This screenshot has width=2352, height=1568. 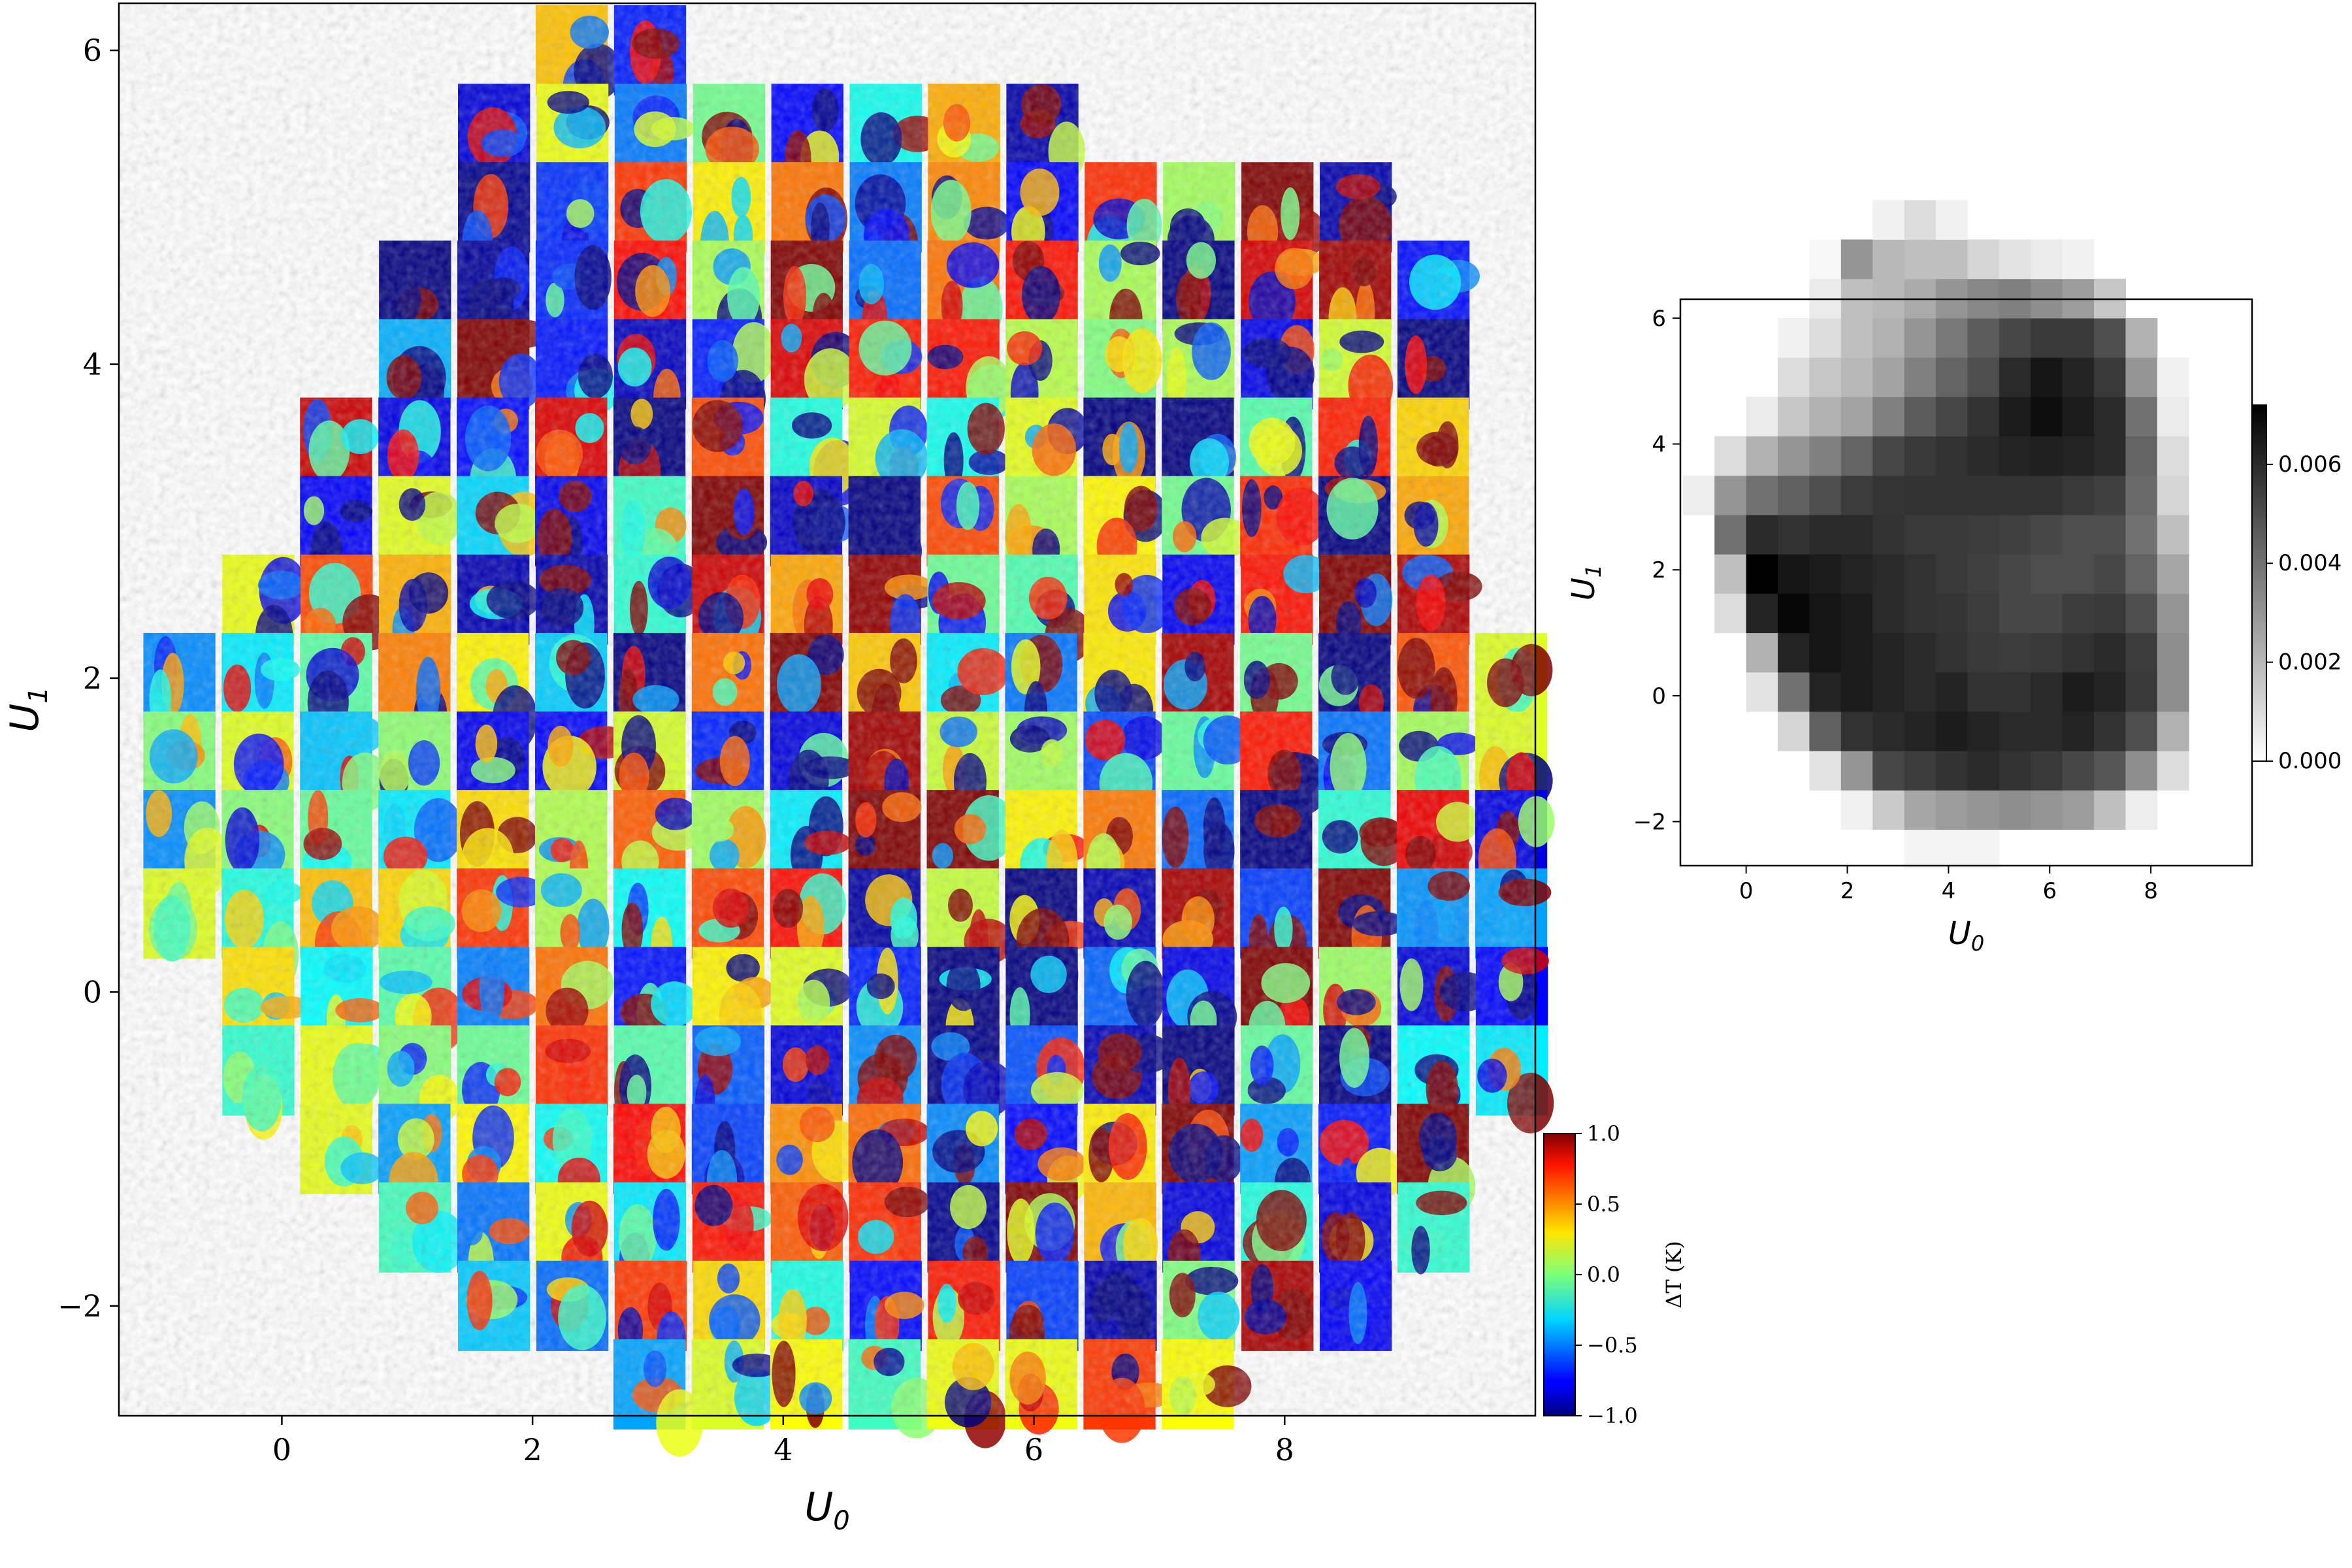 What do you see at coordinates (92, 364) in the screenshot?
I see `y-tick-label: 4` at bounding box center [92, 364].